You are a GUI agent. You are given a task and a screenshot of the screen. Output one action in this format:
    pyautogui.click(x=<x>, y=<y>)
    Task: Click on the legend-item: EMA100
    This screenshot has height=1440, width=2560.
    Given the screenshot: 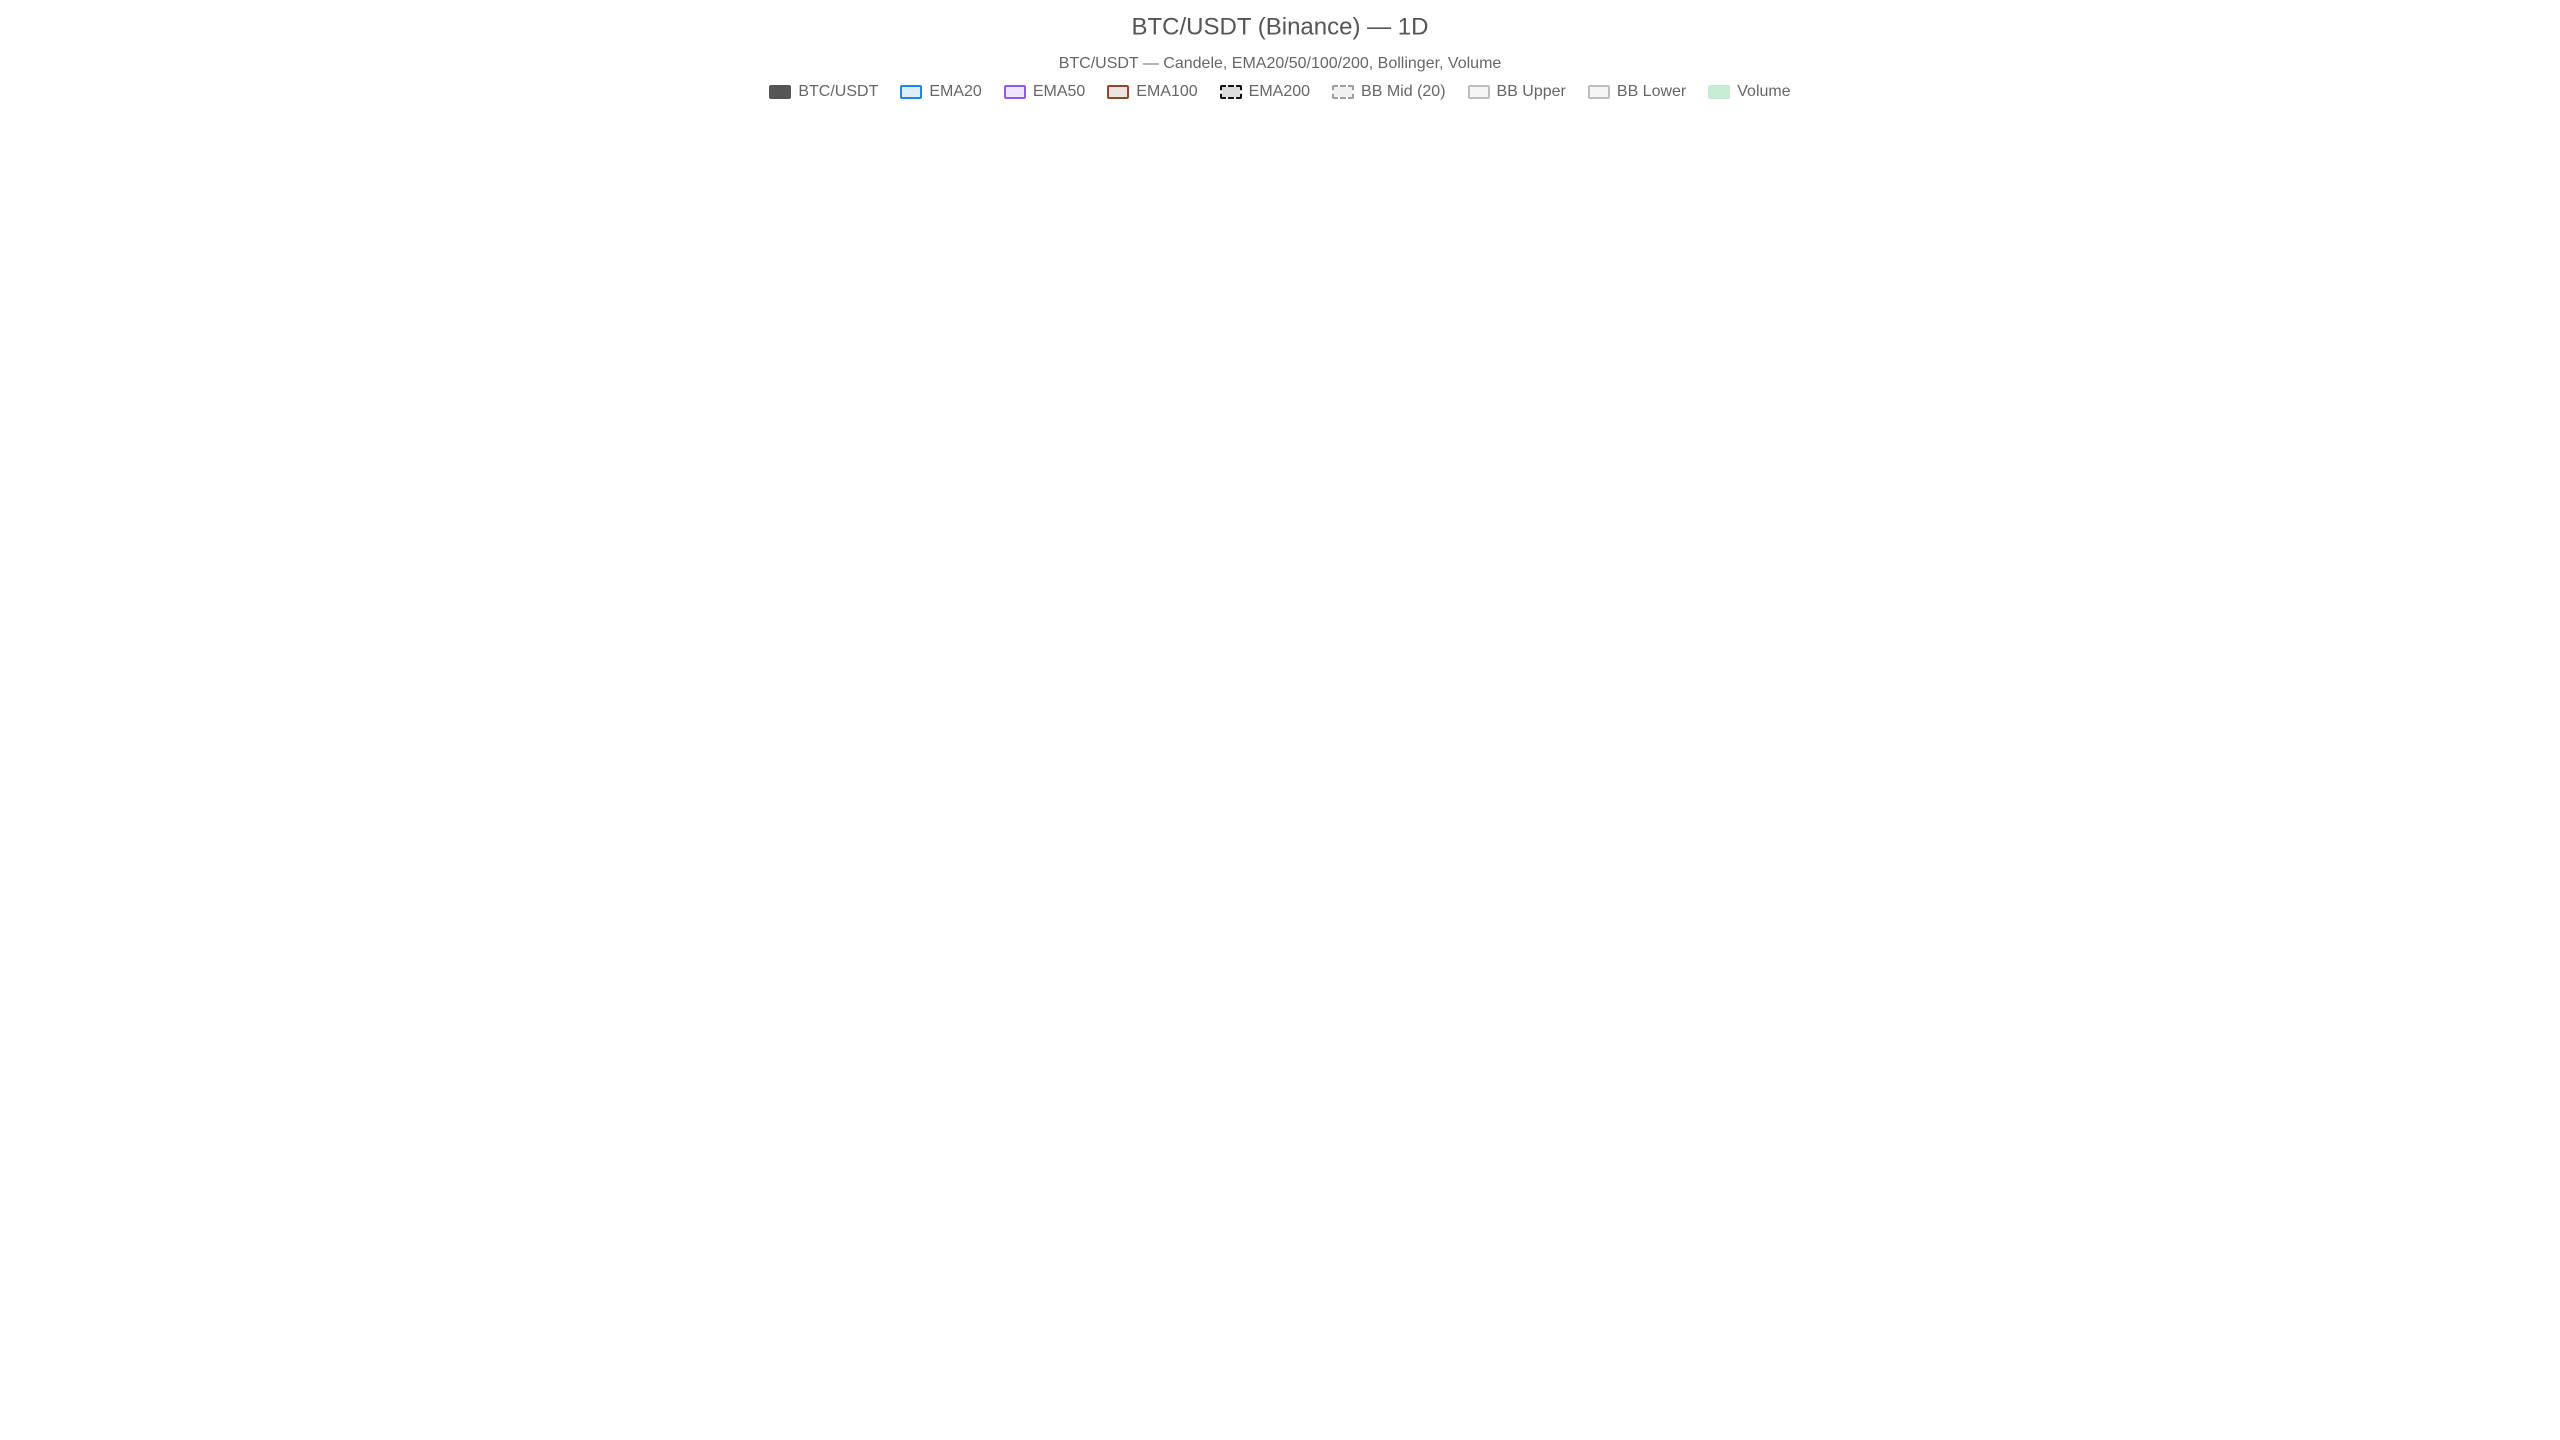 What is the action you would take?
    pyautogui.click(x=1152, y=92)
    